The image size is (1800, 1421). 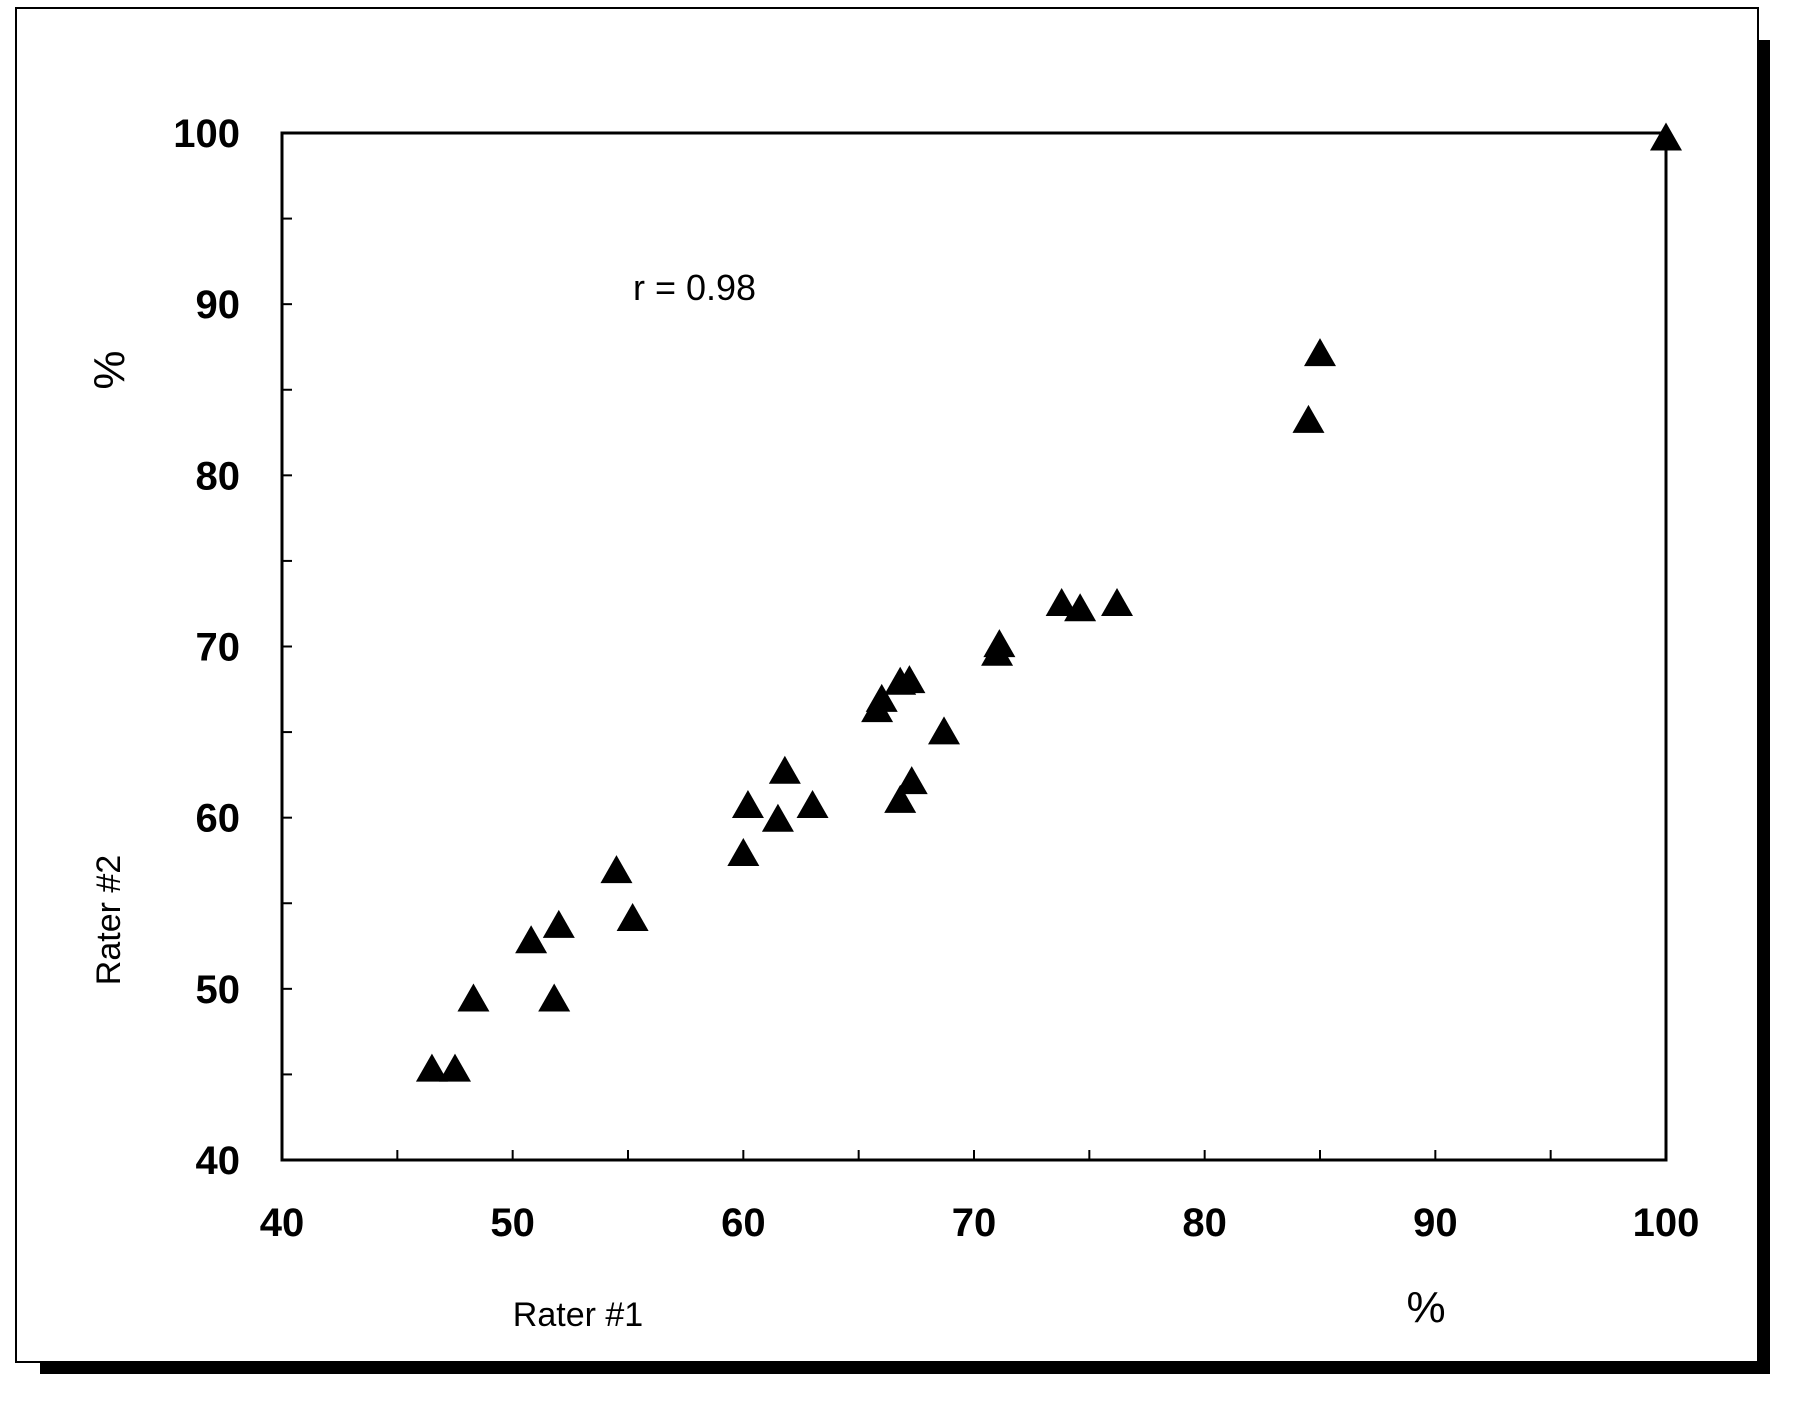 What do you see at coordinates (578, 1315) in the screenshot?
I see `x-axis-title: Rater #1` at bounding box center [578, 1315].